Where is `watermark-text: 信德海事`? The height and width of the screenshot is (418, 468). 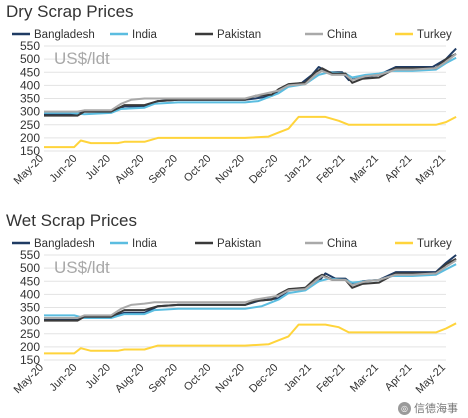
watermark-text: 信德海事 is located at coordinates (436, 409).